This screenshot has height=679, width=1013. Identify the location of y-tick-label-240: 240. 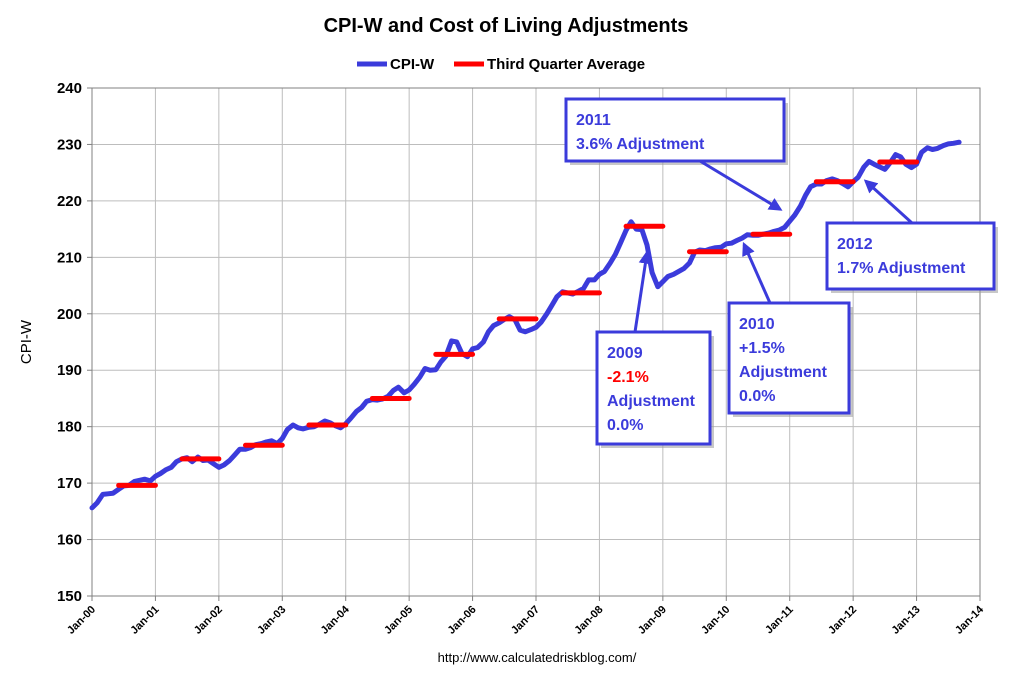
(69, 88).